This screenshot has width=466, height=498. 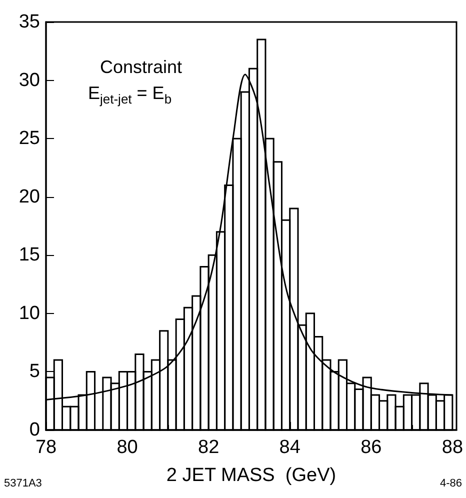 I want to click on y-tick-label: 10, so click(x=29, y=313).